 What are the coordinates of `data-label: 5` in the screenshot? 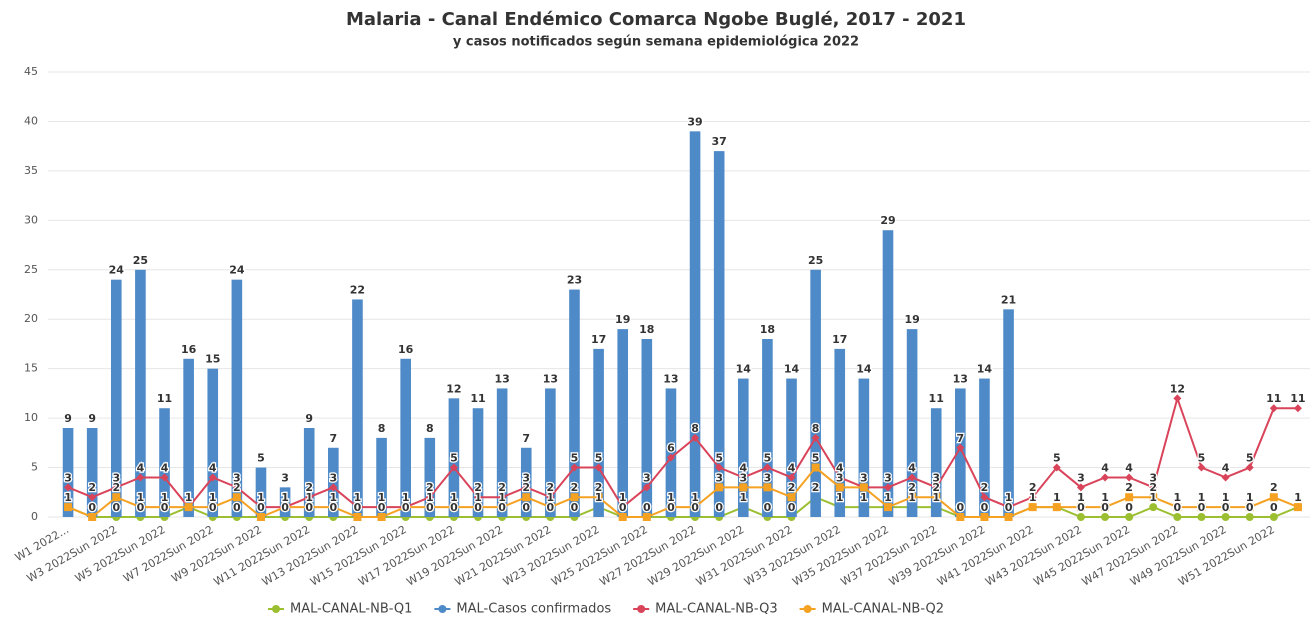 It's located at (719, 458).